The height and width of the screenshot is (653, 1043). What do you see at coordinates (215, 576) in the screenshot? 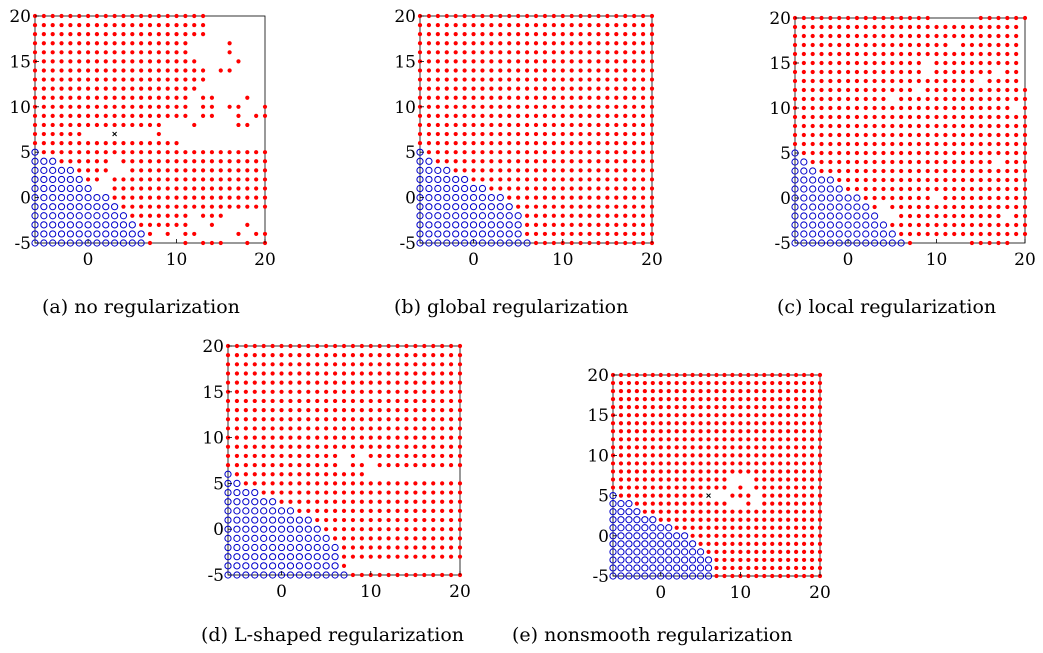
I see `y-tick-label-d: -5` at bounding box center [215, 576].